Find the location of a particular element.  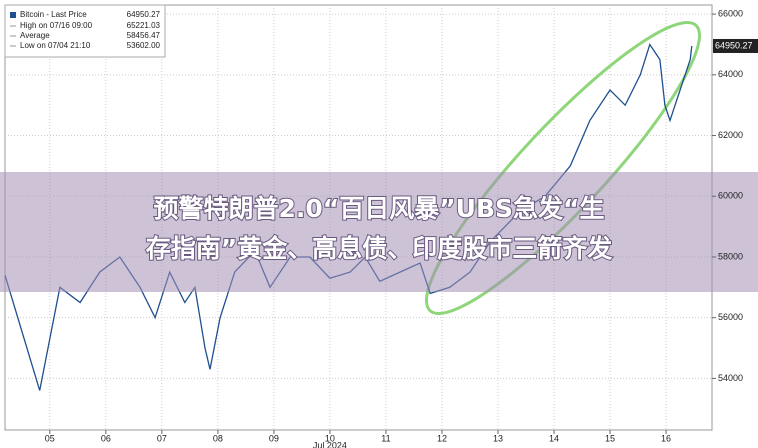

banner-text: 预警特朗普2.0“百日风暴”UBS急发“生 is located at coordinates (379, 208).